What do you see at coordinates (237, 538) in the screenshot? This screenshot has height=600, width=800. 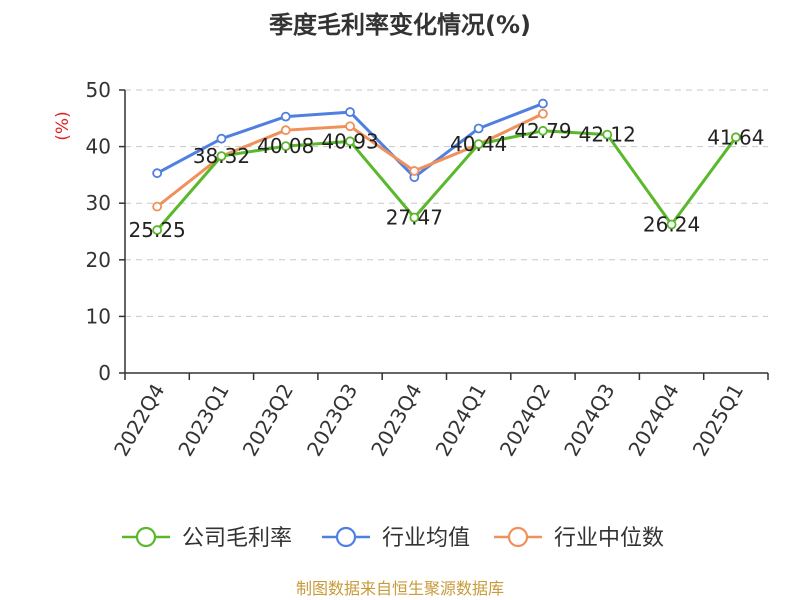 I see `legend-label: 公司毛利率` at bounding box center [237, 538].